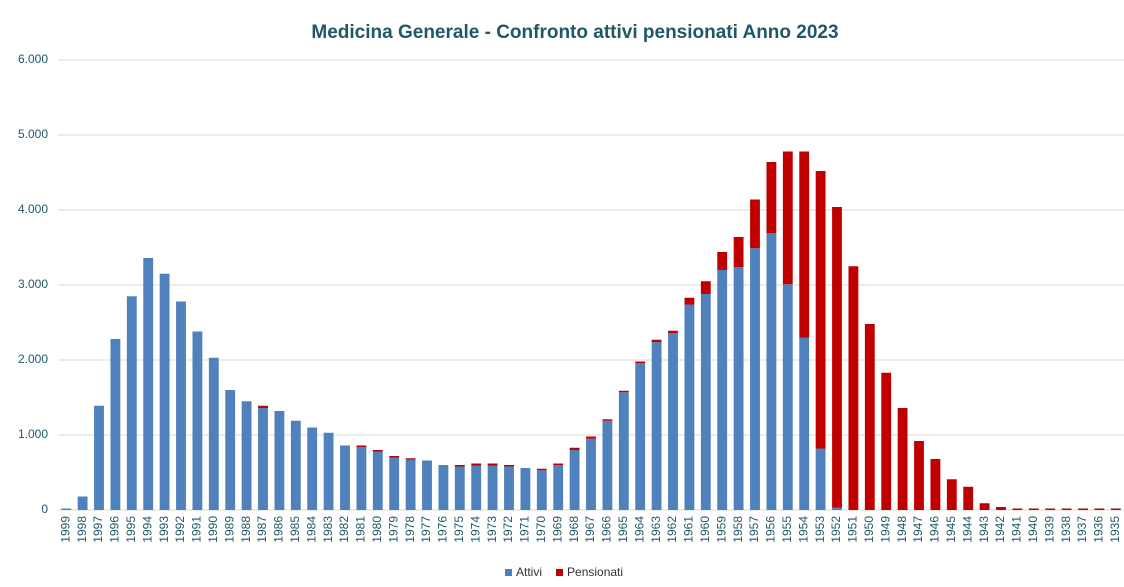  Describe the element at coordinates (311, 529) in the screenshot. I see `x-tick-label: 1984` at that location.